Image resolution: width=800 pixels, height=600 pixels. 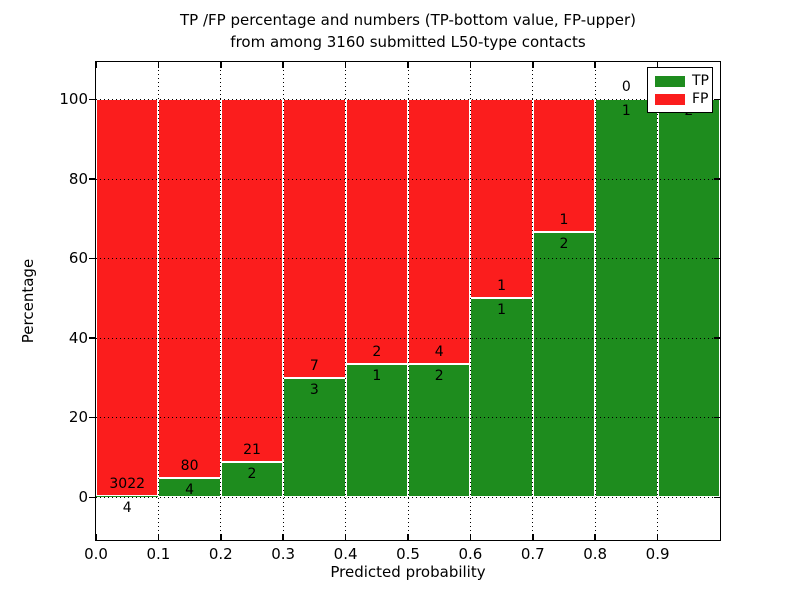 What do you see at coordinates (78, 258) in the screenshot?
I see `y-tick-label: 60` at bounding box center [78, 258].